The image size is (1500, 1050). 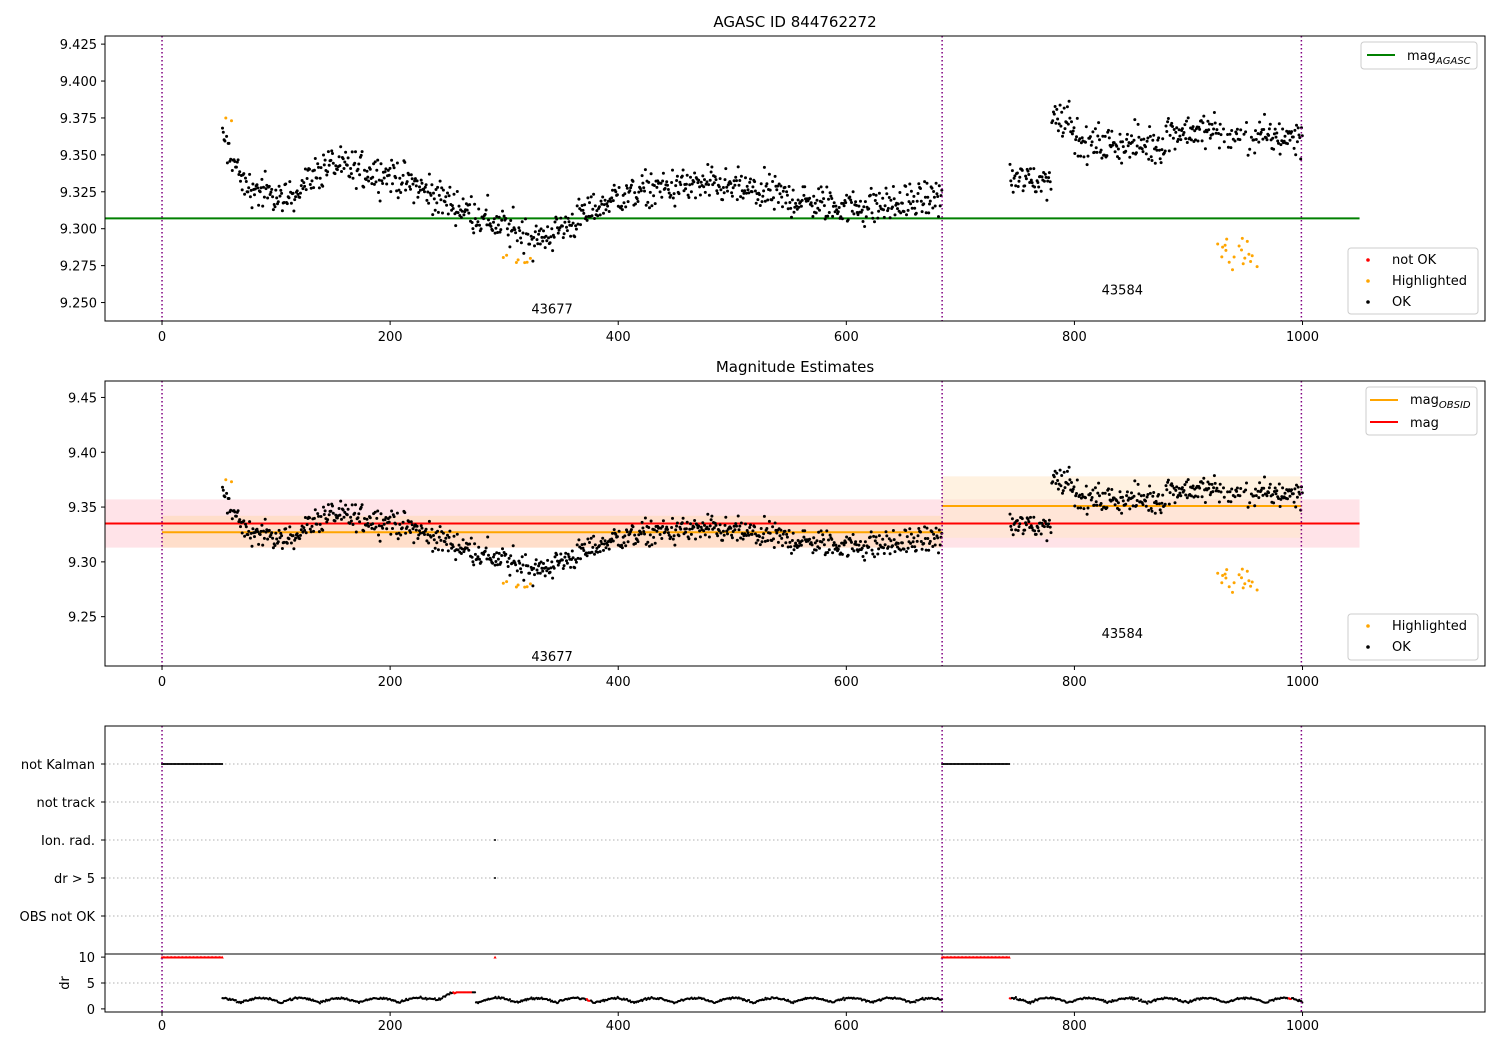 I want to click on y-tick-label-5: 9.375, so click(x=78, y=119).